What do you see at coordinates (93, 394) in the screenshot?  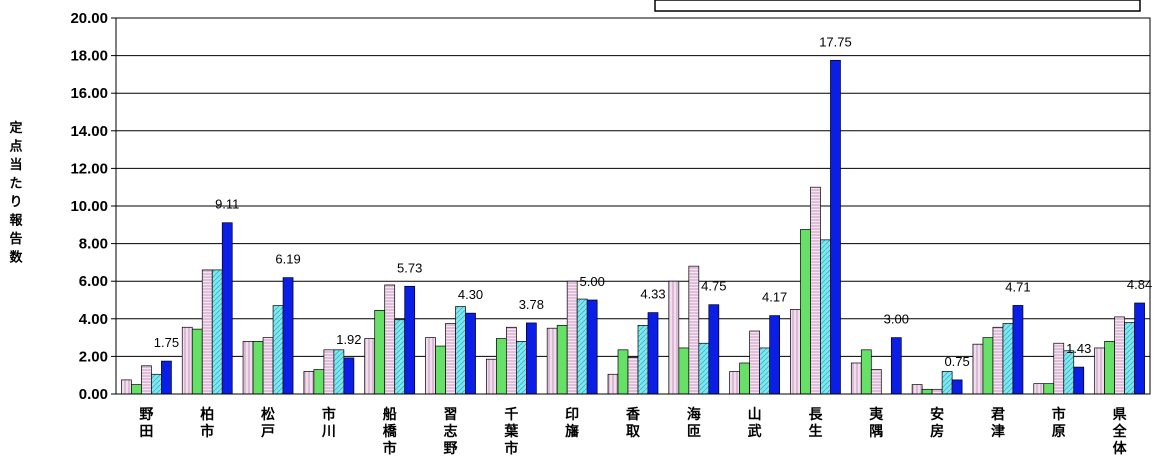 I see `y-tick-label: 0.00` at bounding box center [93, 394].